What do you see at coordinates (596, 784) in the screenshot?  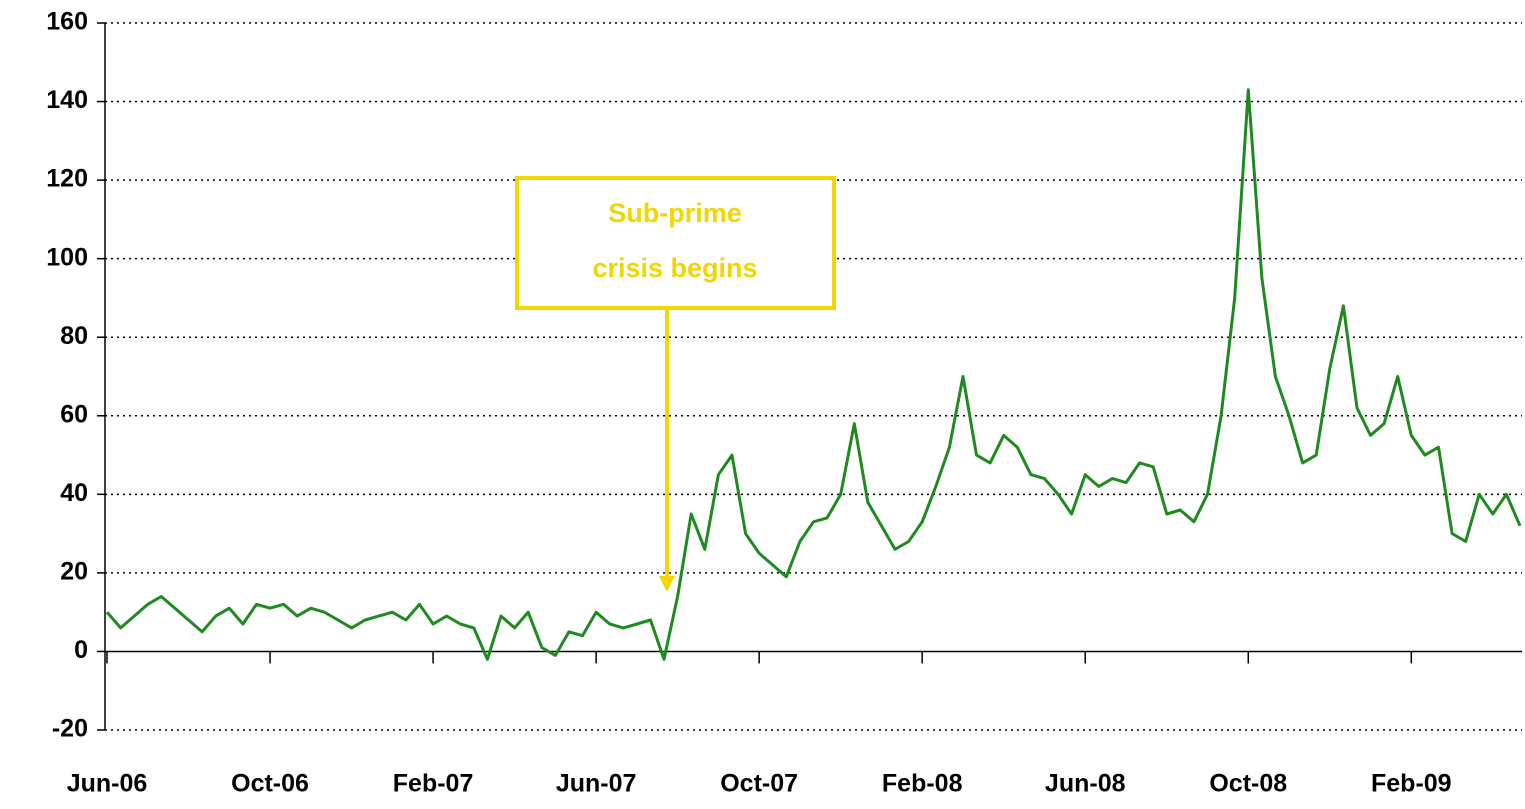 I see `x-tick-label: Jun-07` at bounding box center [596, 784].